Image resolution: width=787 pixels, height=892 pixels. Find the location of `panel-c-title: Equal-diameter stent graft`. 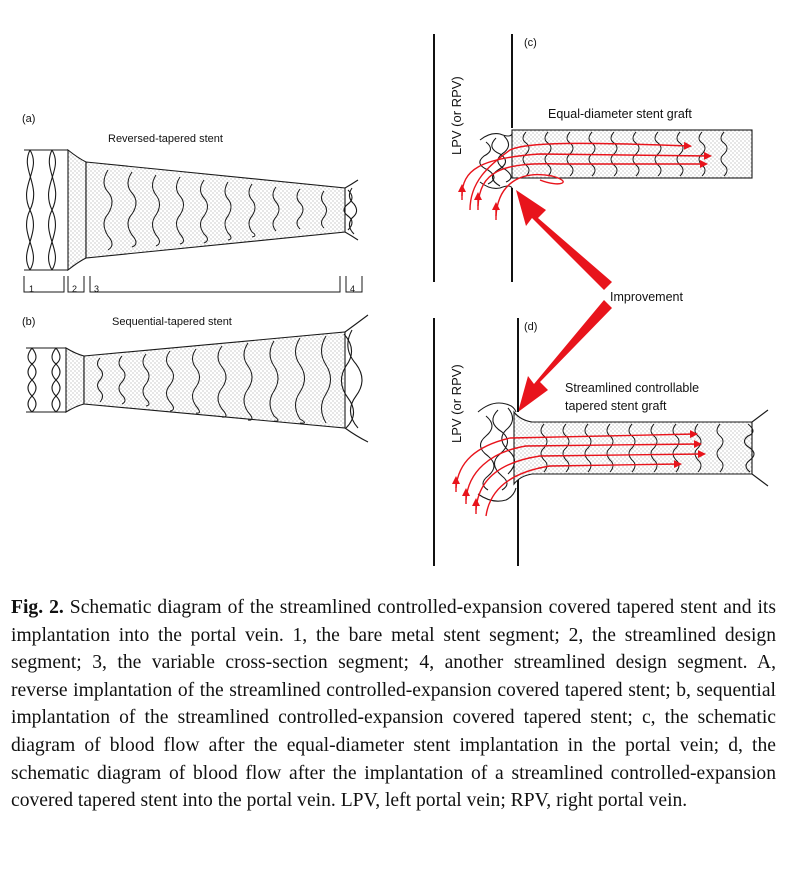

panel-c-title: Equal-diameter stent graft is located at coordinates (620, 114).